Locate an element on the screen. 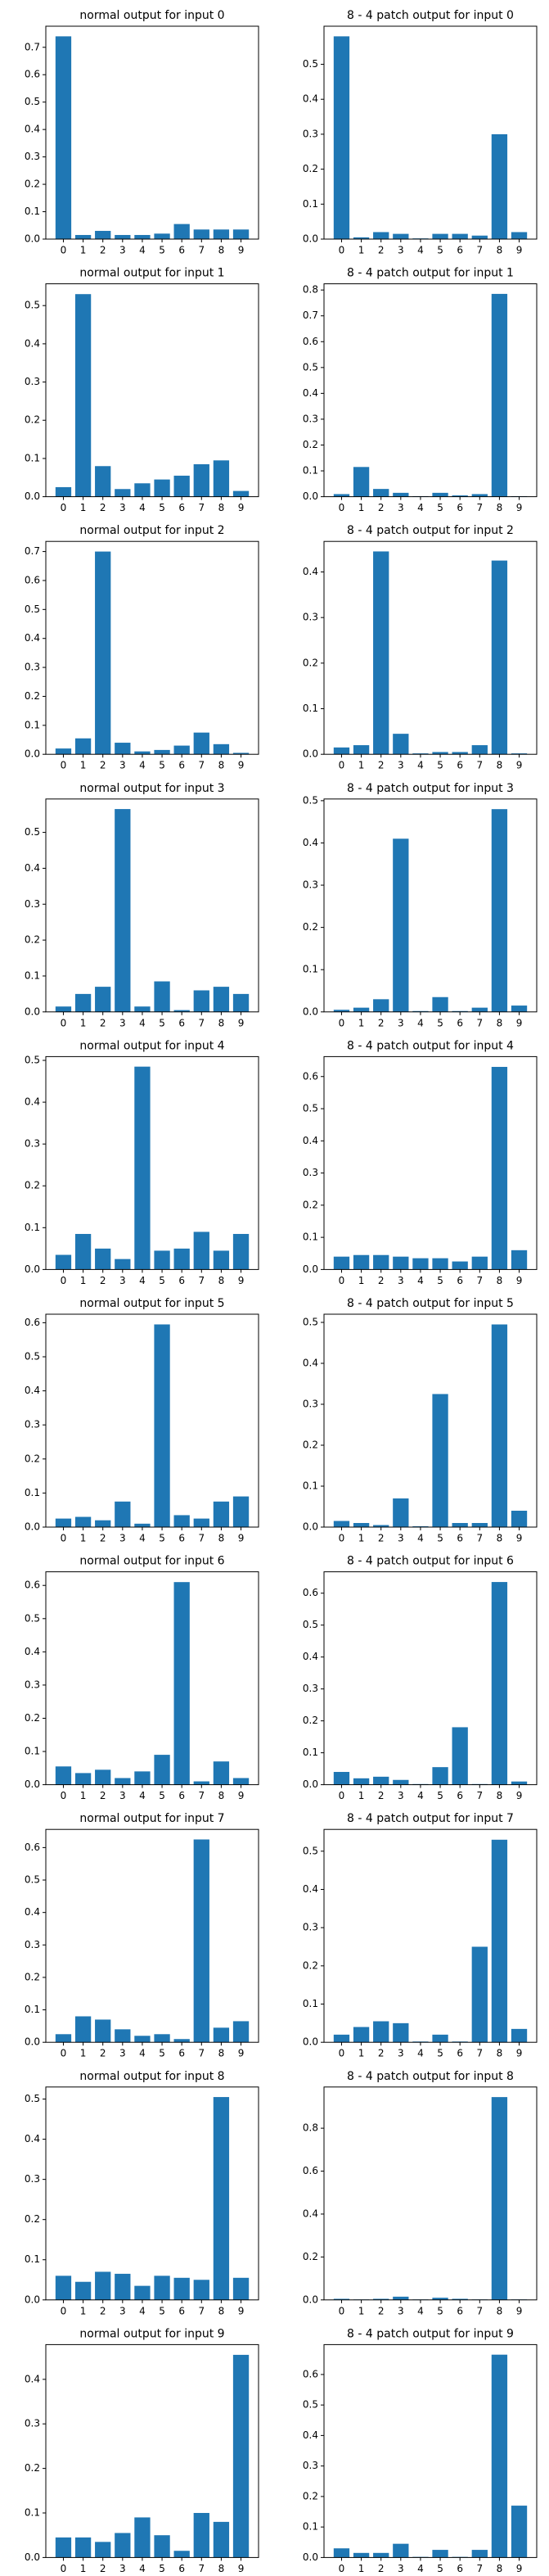  x-tick-label: 0 is located at coordinates (342, 1280).